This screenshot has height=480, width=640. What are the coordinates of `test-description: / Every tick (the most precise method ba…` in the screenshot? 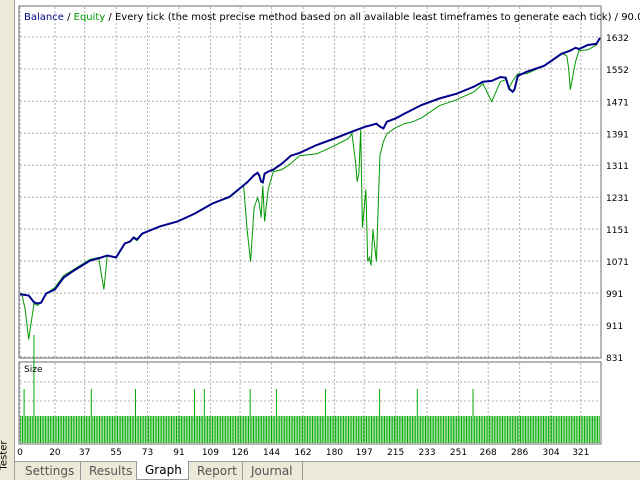 It's located at (372, 17).